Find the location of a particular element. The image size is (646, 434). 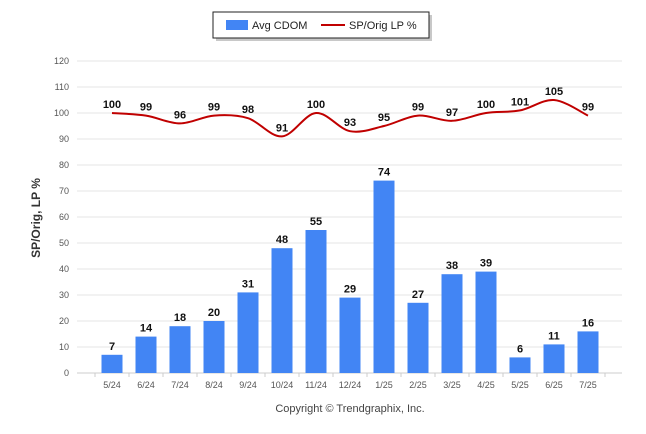

bar-data-label: 38 is located at coordinates (452, 266).